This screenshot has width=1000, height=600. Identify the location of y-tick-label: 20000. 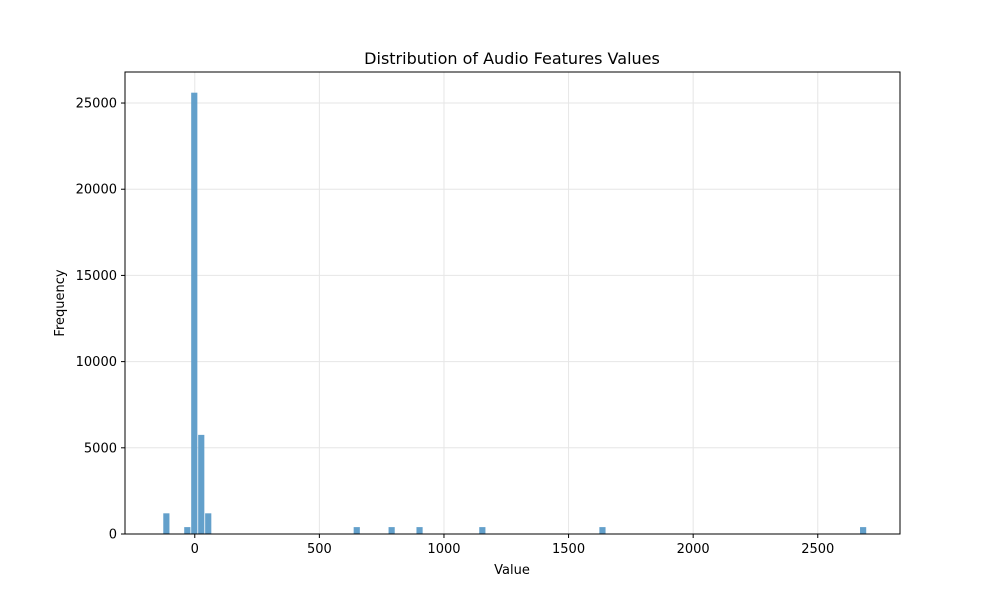
(96, 190).